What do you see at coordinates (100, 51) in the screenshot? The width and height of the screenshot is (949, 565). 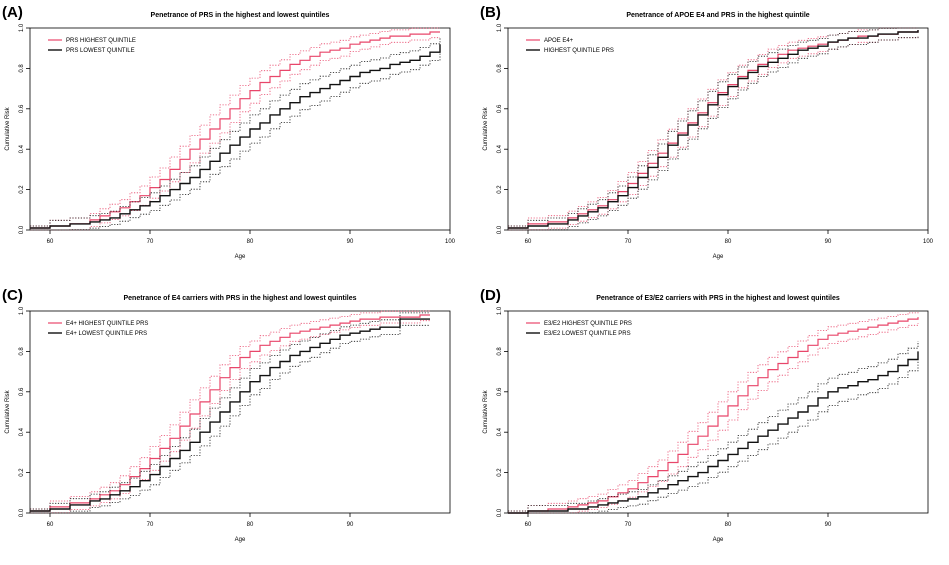 I see `legend-label: PRS LOWEST QUINTILE` at bounding box center [100, 51].